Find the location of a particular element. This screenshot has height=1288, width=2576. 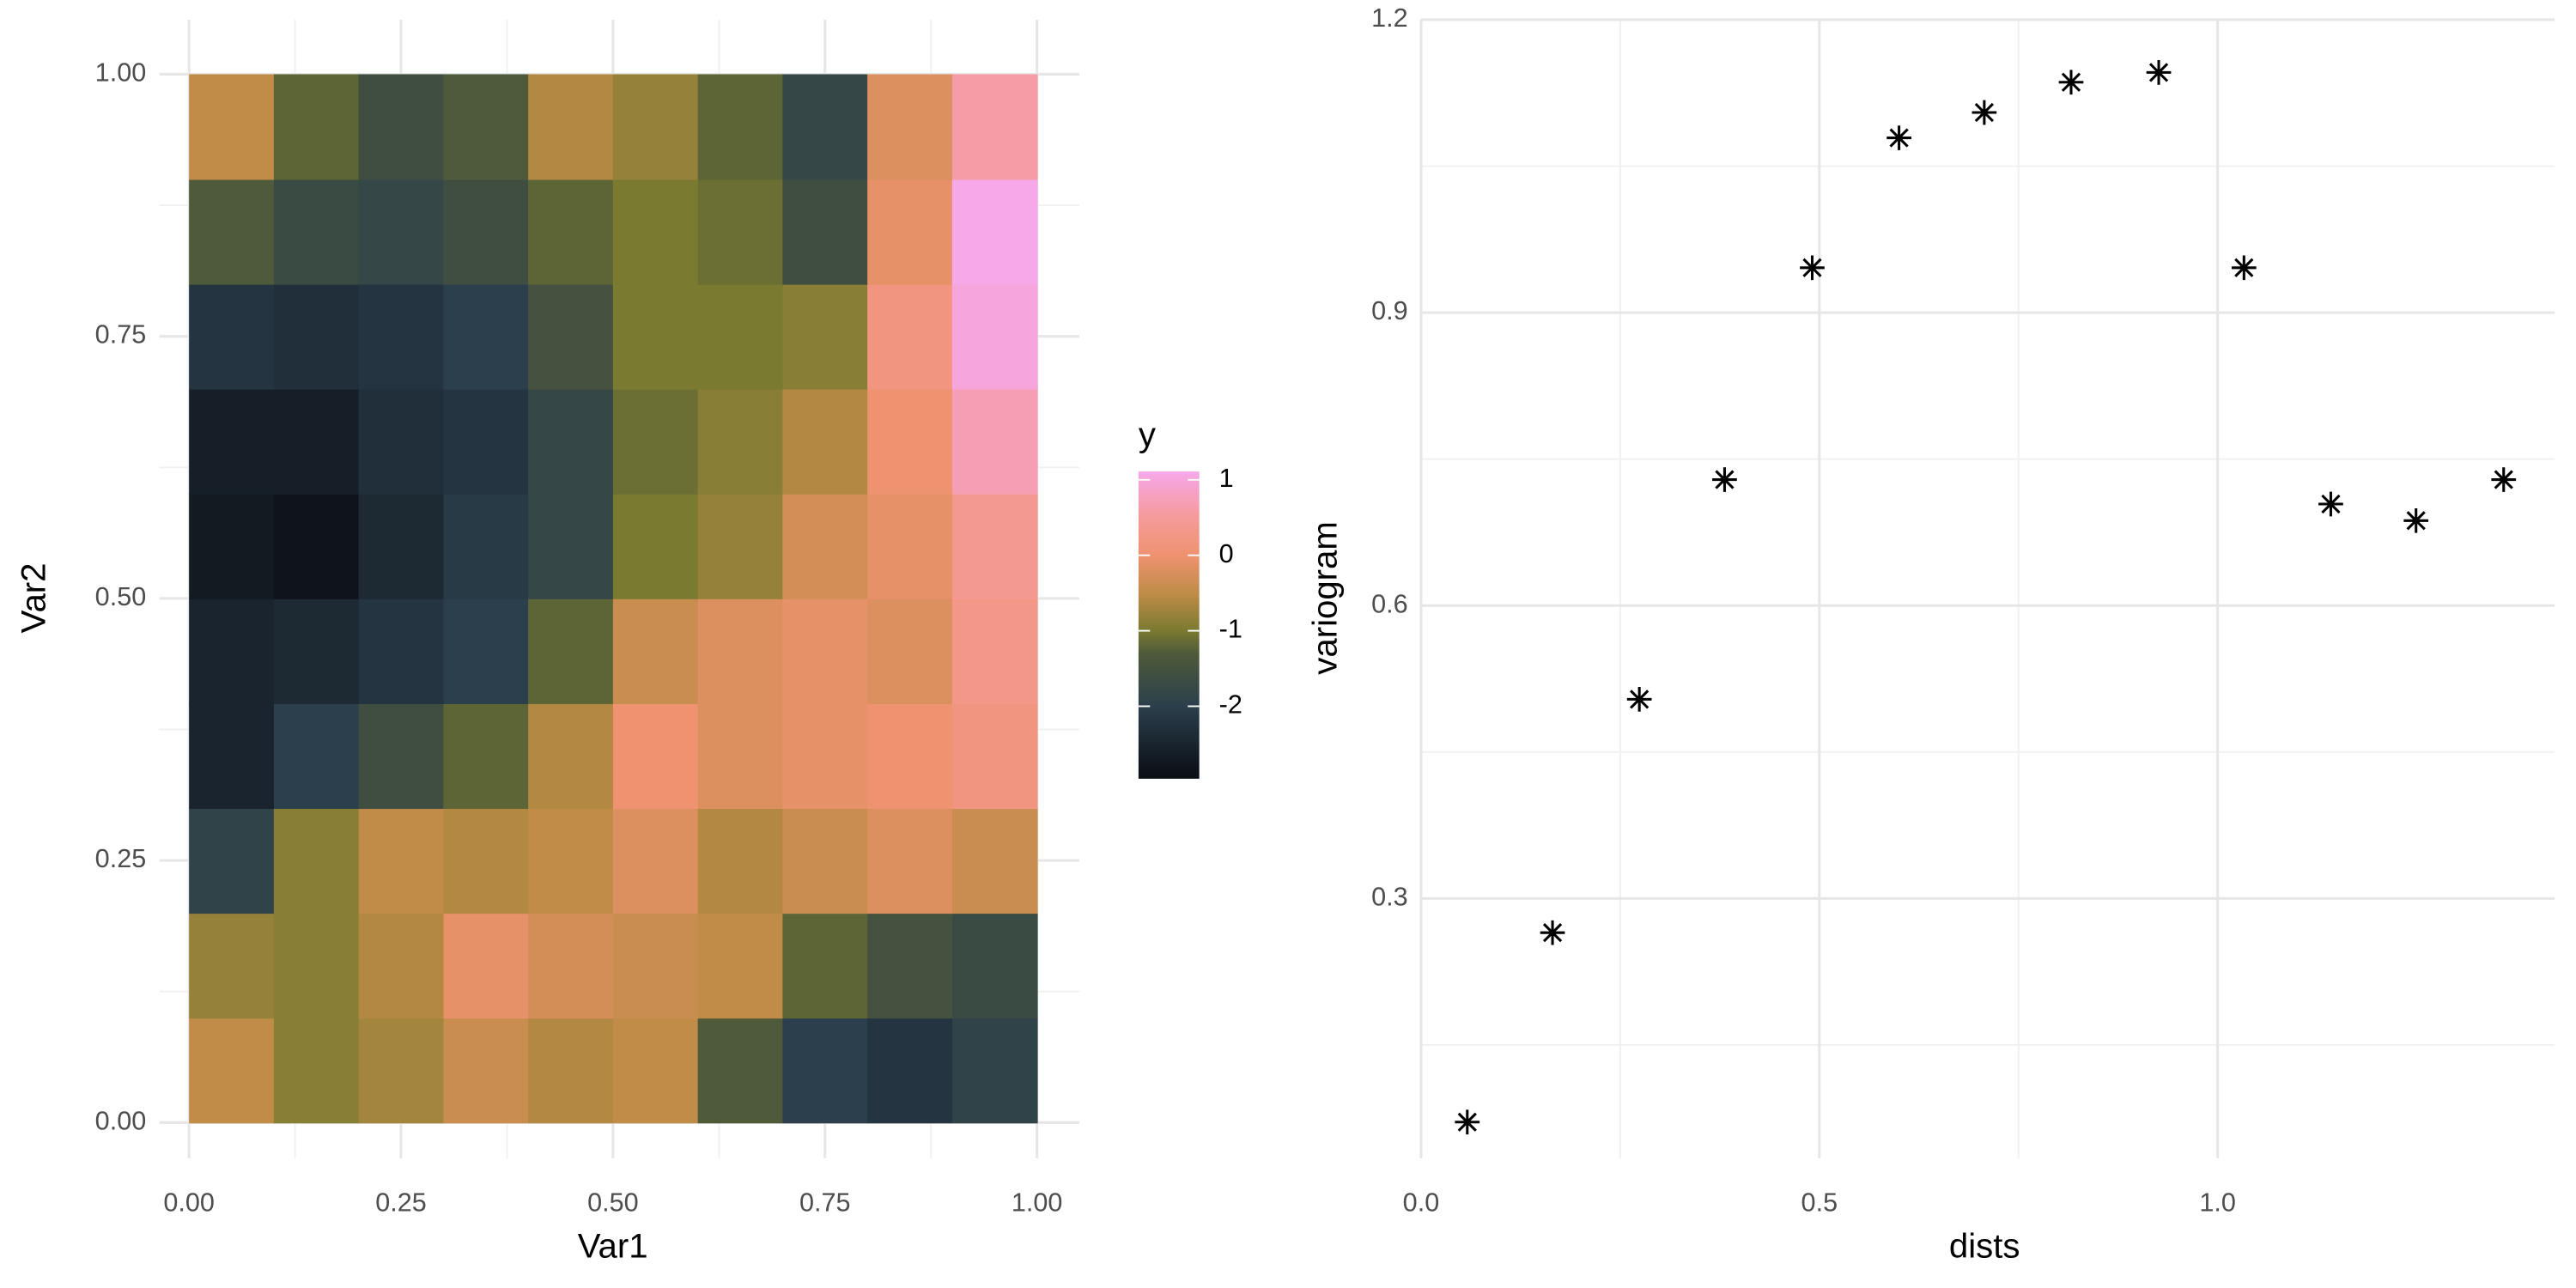

x-tick-label: 0.50 is located at coordinates (613, 1203).